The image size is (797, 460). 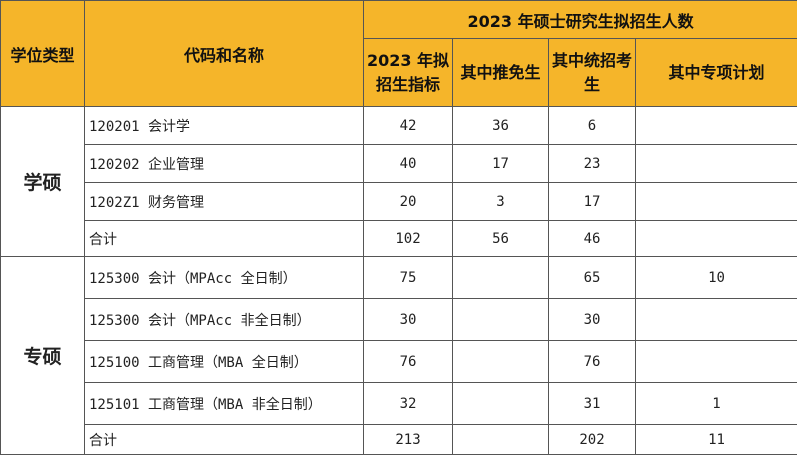 What do you see at coordinates (592, 163) in the screenshot?
I see `exam-cell: 23` at bounding box center [592, 163].